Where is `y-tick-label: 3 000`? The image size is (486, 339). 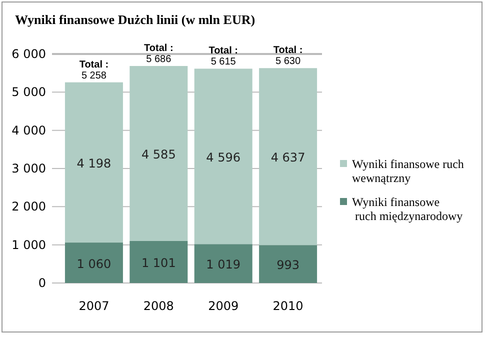
y-tick-label: 3 000 is located at coordinates (29, 169).